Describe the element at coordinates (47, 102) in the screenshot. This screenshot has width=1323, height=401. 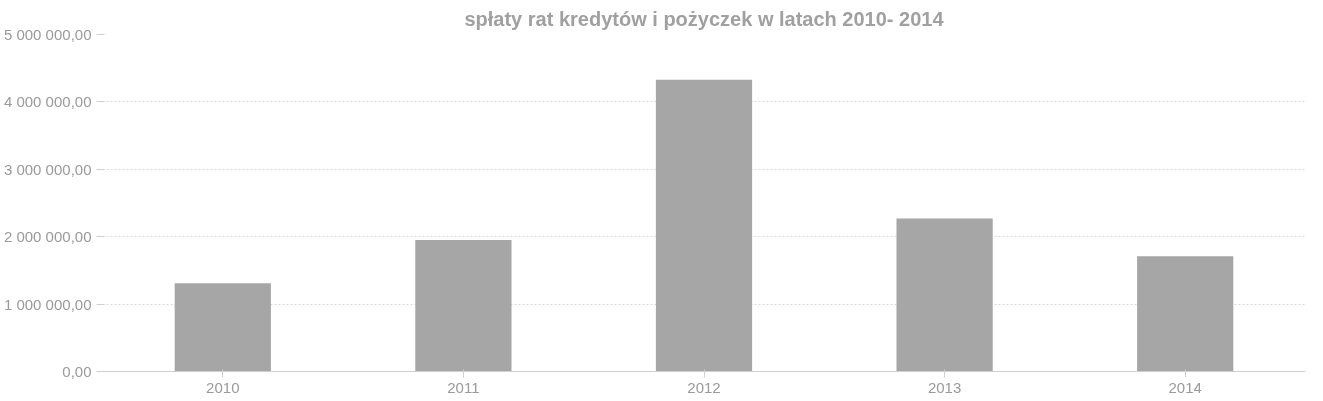
I see `y-tick-label: 4 000 000,00` at that location.